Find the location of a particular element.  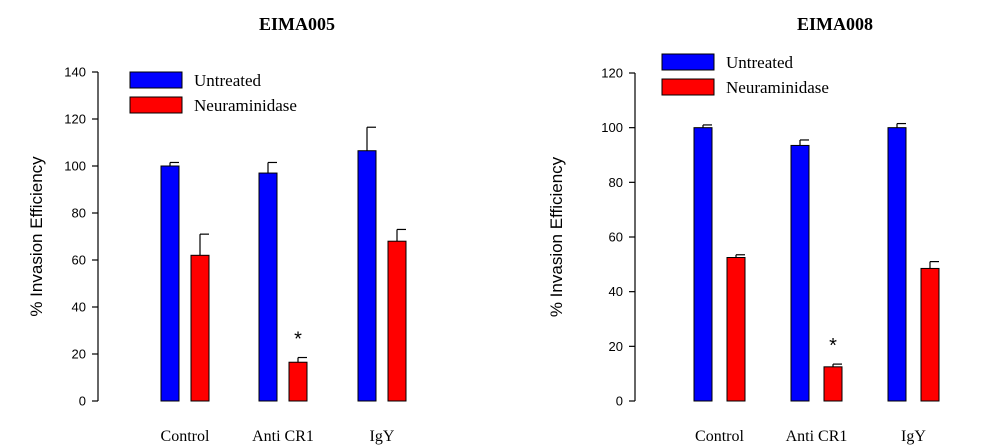

y-tick-label: 140 is located at coordinates (75, 72).